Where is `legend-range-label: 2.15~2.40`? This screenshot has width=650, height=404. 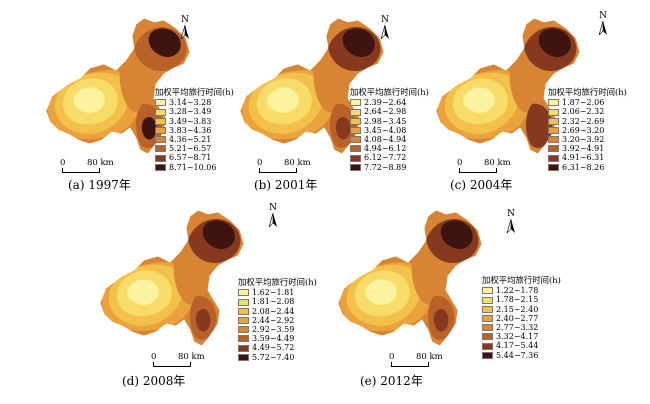 legend-range-label: 2.15~2.40 is located at coordinates (517, 309).